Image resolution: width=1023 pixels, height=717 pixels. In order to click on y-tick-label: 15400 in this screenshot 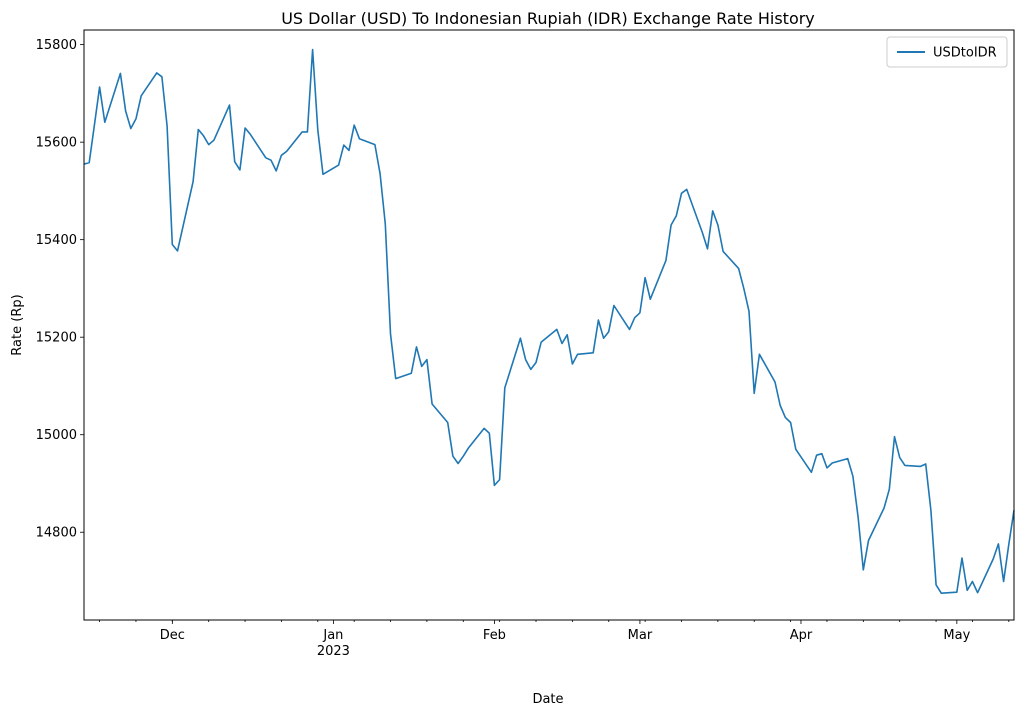, I will do `click(56, 240)`.